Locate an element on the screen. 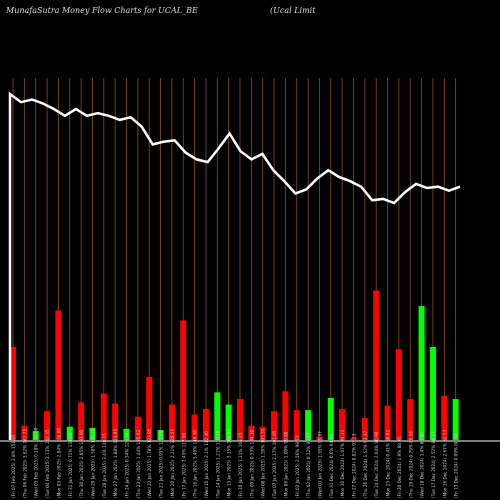 This screenshot has height=500, width=500. x-tick-label: (Wed 29 Jan 2025) 1.58% 130.20 is located at coordinates (92, 463).